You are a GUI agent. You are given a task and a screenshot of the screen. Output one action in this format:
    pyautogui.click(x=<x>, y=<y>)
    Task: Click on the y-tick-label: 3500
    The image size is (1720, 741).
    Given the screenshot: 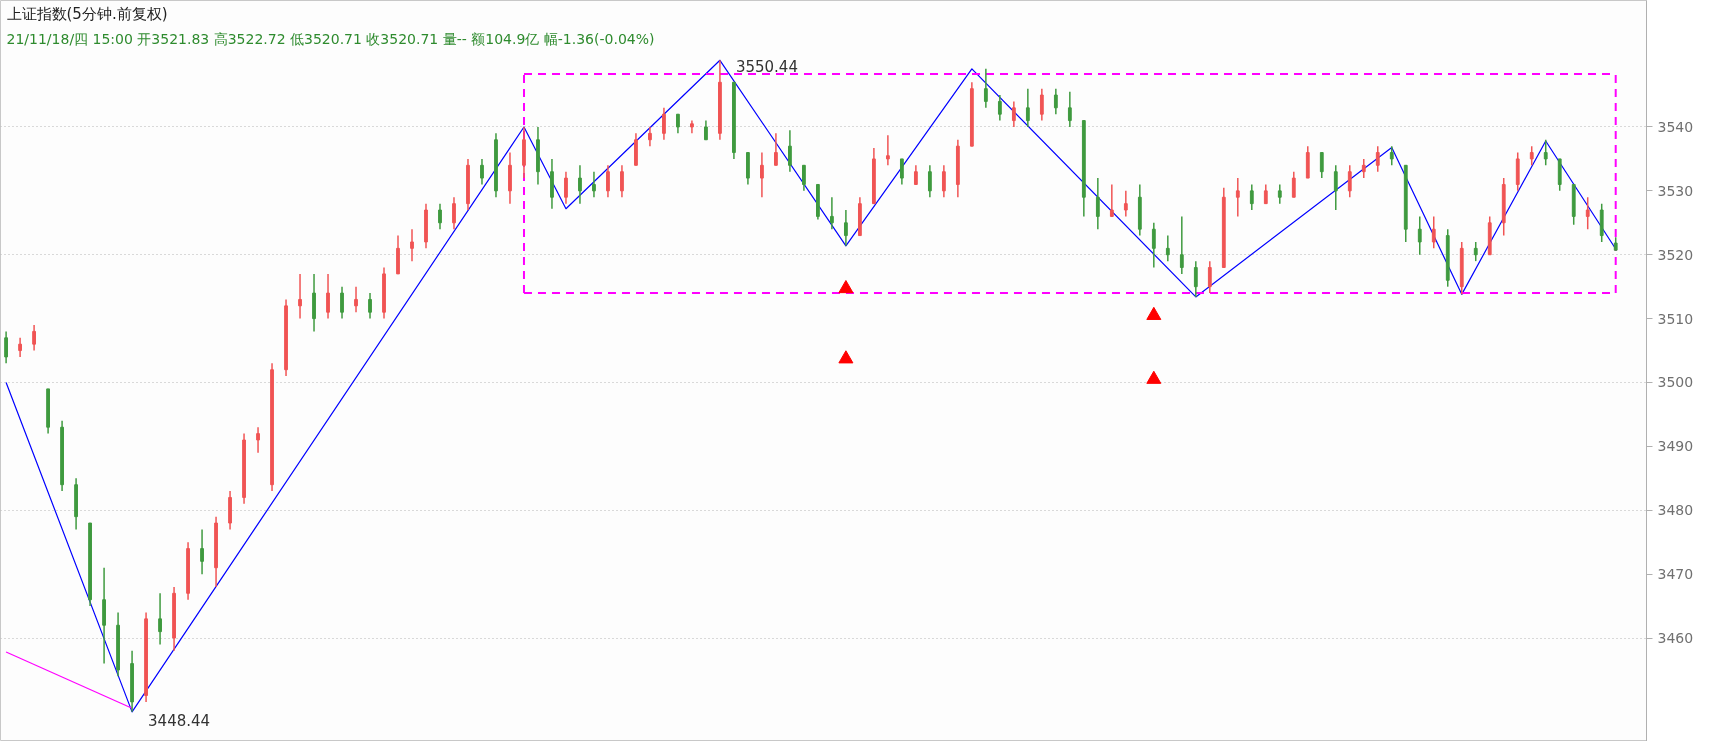 What is the action you would take?
    pyautogui.click(x=1675, y=382)
    